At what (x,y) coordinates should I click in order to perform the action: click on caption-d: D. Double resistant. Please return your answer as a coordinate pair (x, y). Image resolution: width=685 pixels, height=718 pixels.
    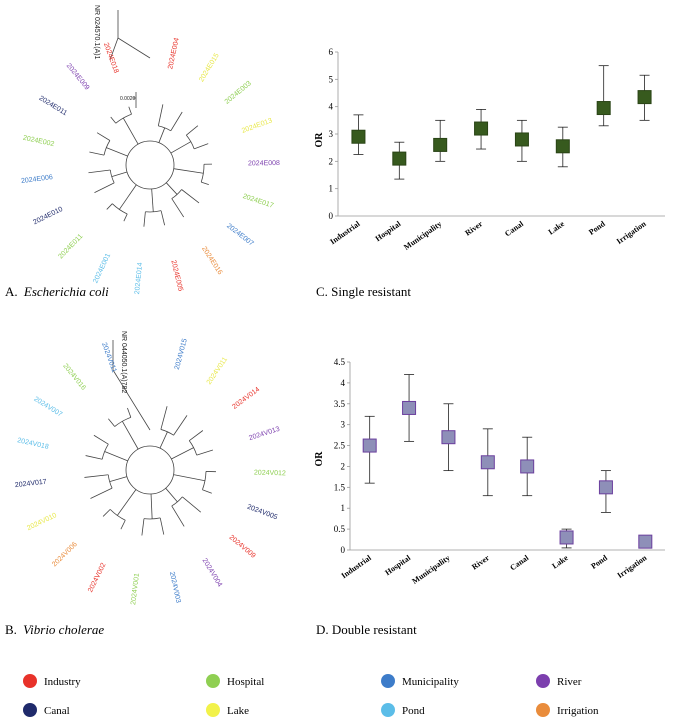
    Looking at the image, I should click on (366, 629).